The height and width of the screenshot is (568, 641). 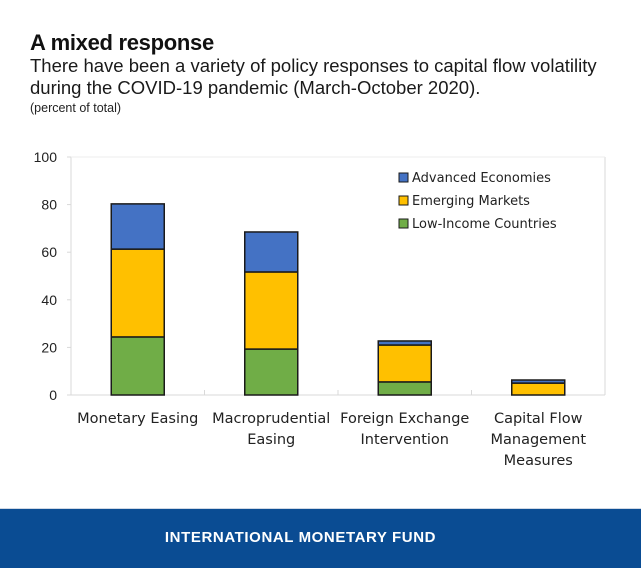 I want to click on y-tick-label: 40, so click(x=49, y=300).